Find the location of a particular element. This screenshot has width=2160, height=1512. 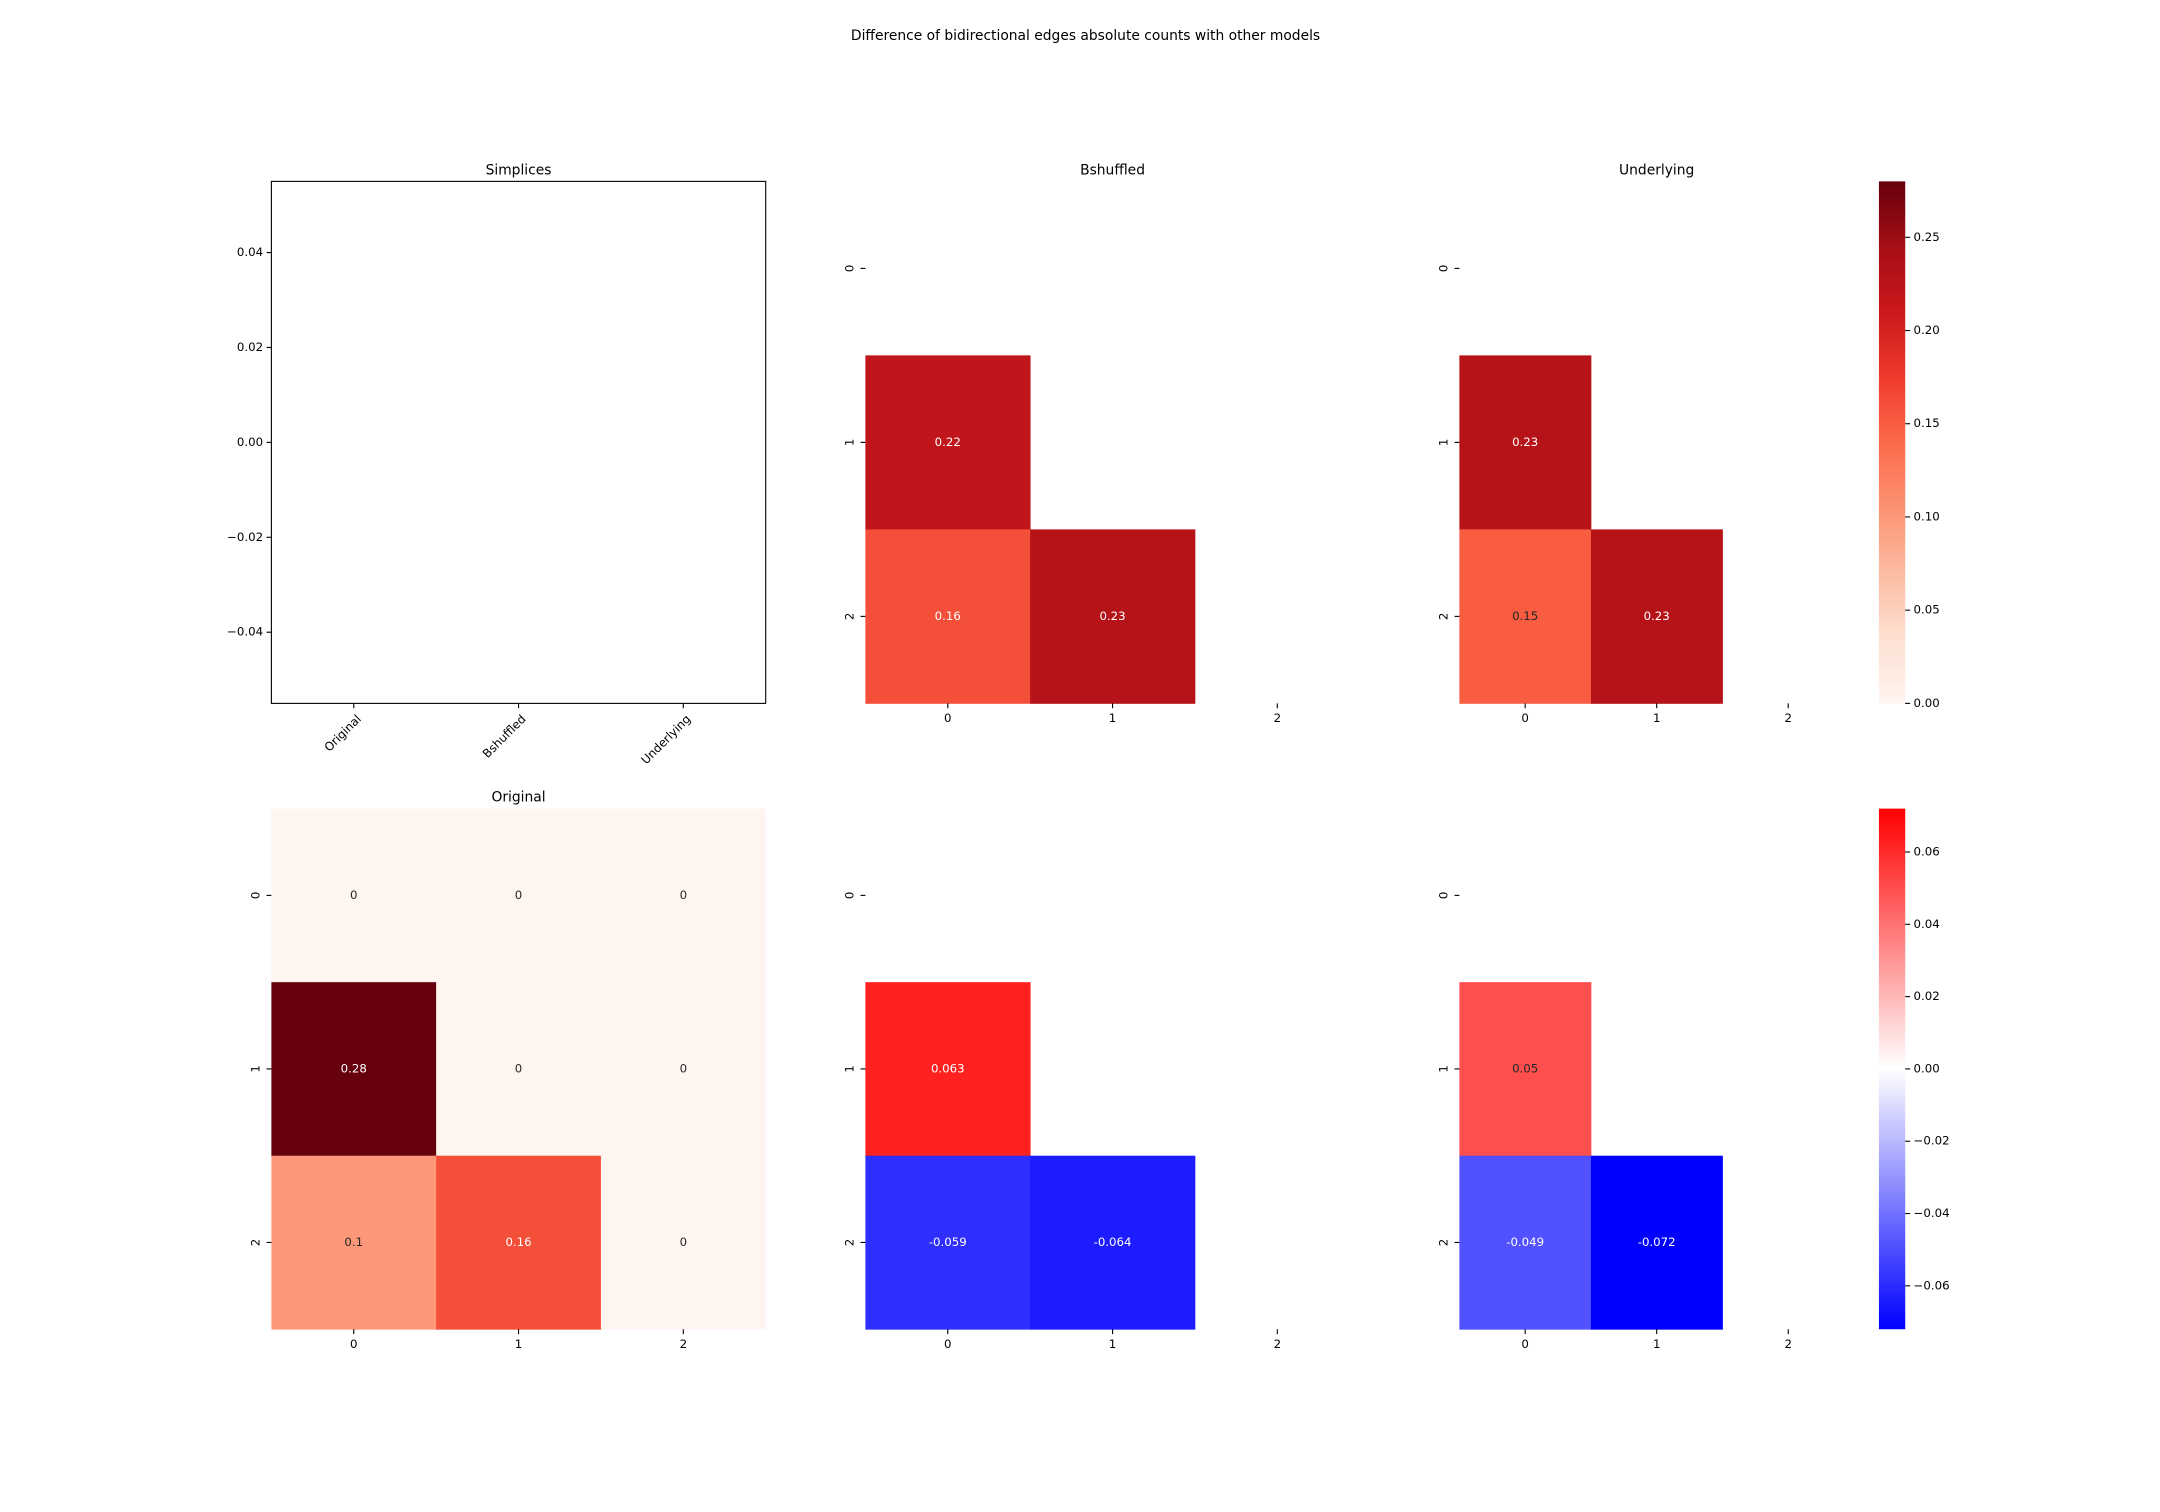

cell-annotation: 0.1 is located at coordinates (353, 1242).